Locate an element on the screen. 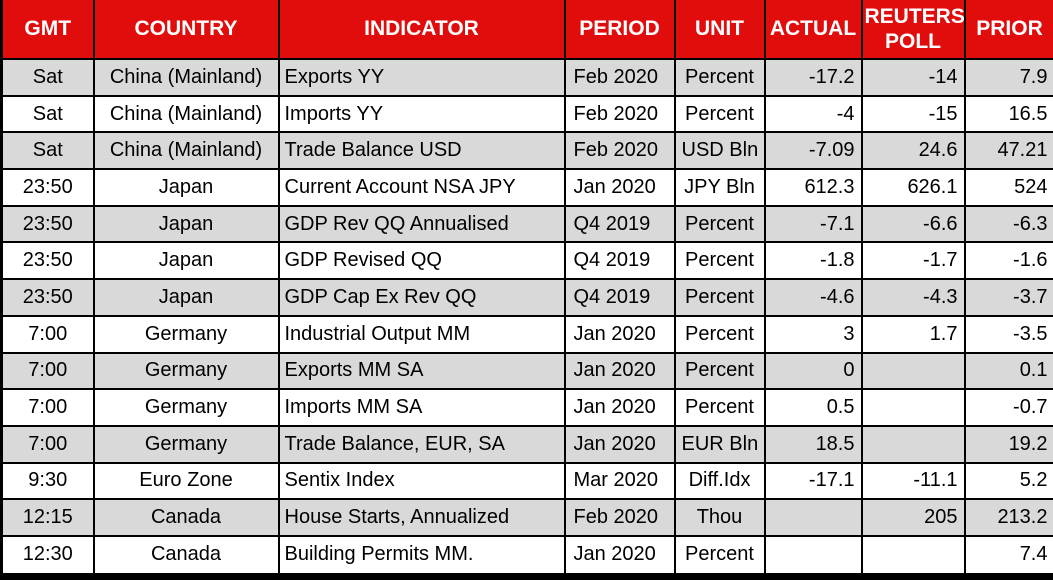 The height and width of the screenshot is (580, 1053). cell-unit: Thou is located at coordinates (719, 517).